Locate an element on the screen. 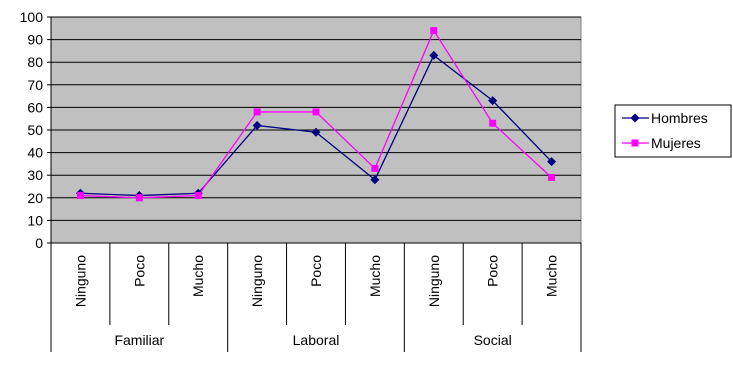 The height and width of the screenshot is (370, 733). legend-marker-hombres is located at coordinates (635, 118).